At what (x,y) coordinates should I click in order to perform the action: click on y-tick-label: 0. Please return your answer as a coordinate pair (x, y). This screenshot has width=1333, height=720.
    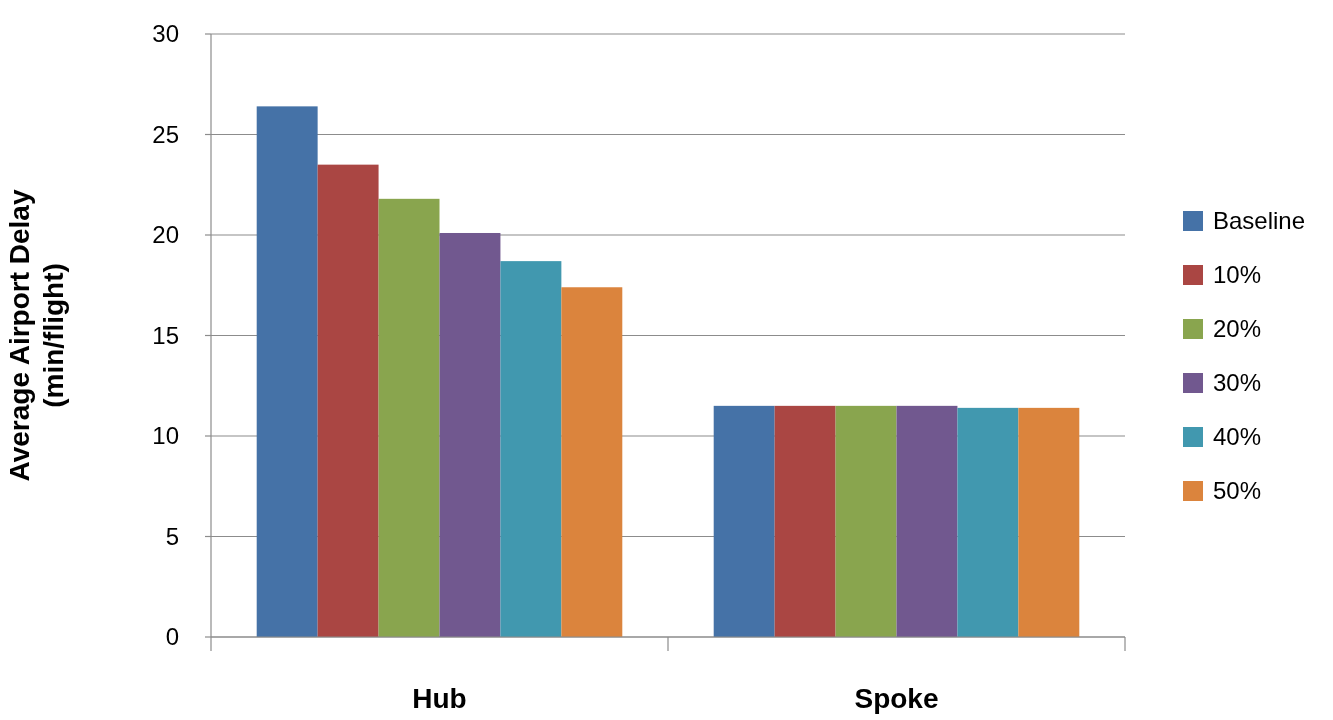
    Looking at the image, I should click on (172, 637).